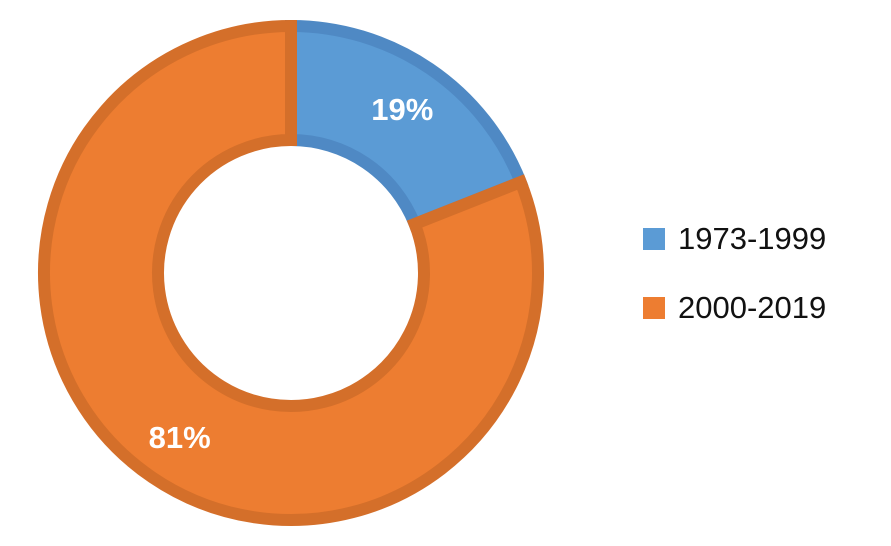 This screenshot has width=891, height=546. I want to click on legend-item-2000-2019: 2000-2019, so click(735, 307).